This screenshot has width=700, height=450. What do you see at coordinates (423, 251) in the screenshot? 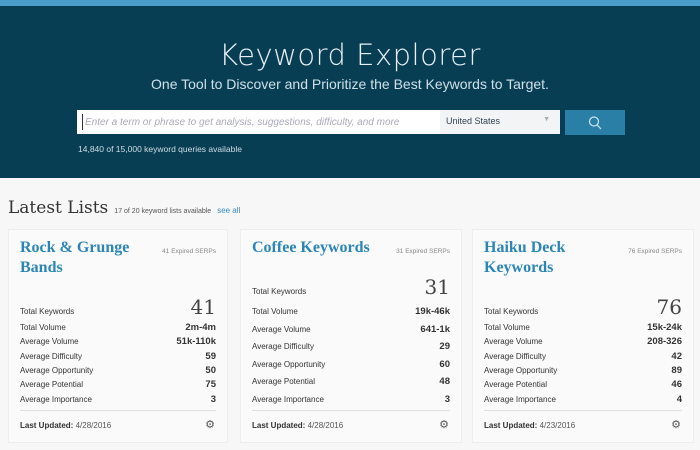
I see `expired-serps: 31 Expired SERPs` at bounding box center [423, 251].